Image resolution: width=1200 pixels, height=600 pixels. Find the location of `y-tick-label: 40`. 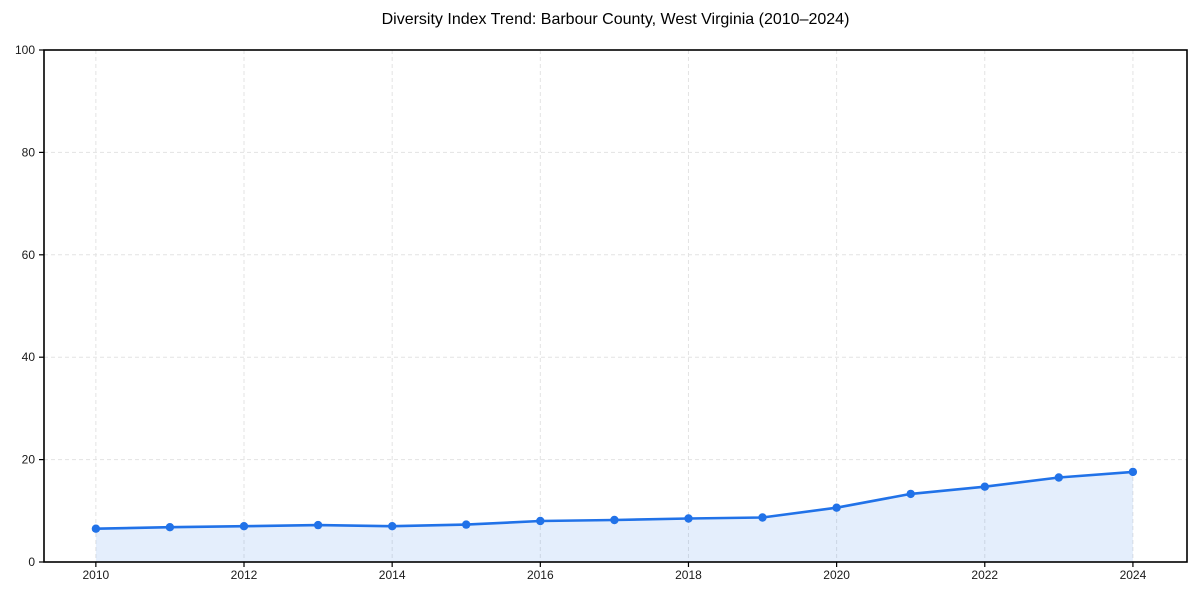

y-tick-label: 40 is located at coordinates (29, 357).